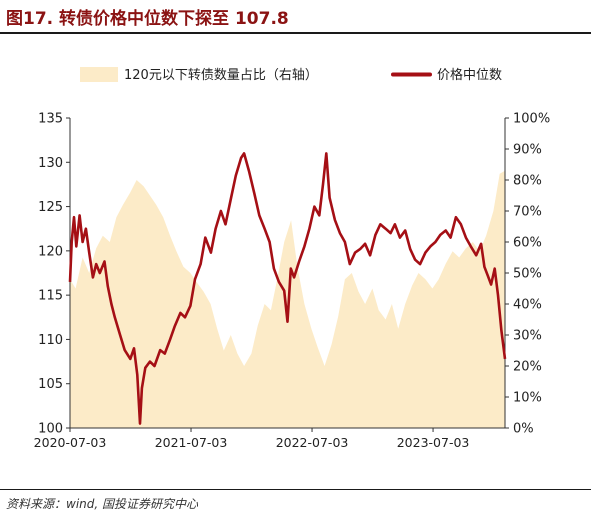 This screenshot has width=591, height=517. Describe the element at coordinates (221, 75) in the screenshot. I see `legend-label-area: 120元以下转债数量占比（右轴）` at that location.